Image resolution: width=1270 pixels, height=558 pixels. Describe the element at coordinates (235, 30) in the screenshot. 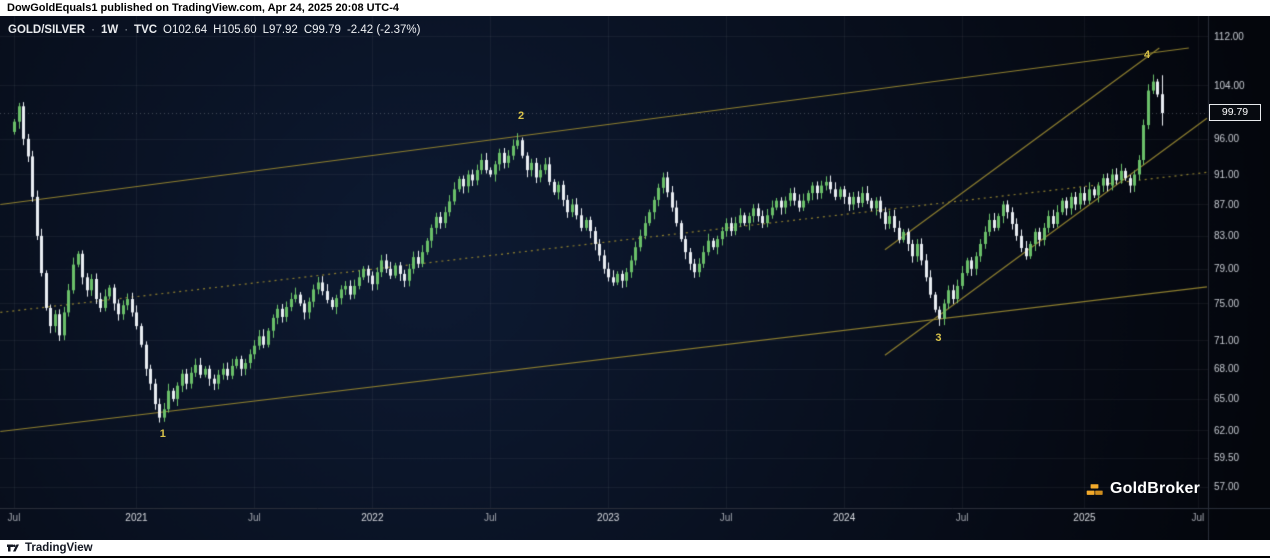

I see `ohlc-h-value: H105.60` at that location.